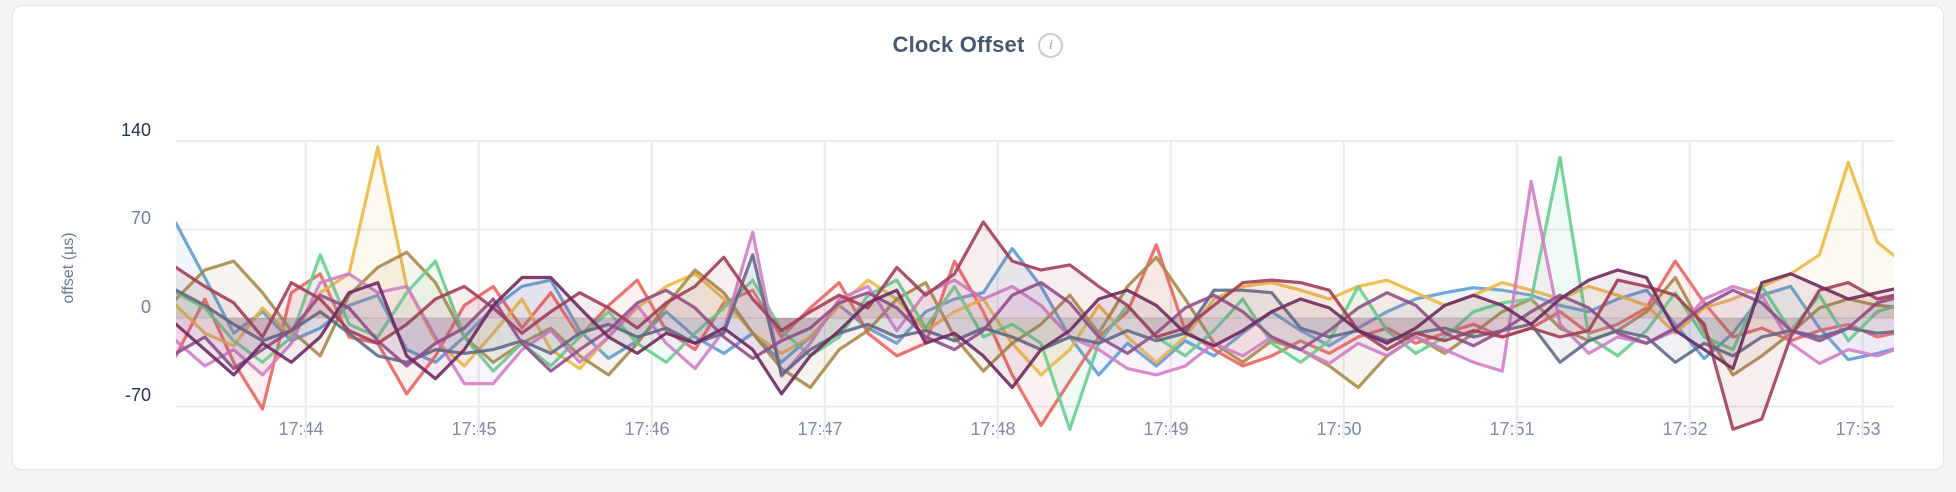  What do you see at coordinates (1685, 429) in the screenshot?
I see `x-tick-1752: 17:52` at bounding box center [1685, 429].